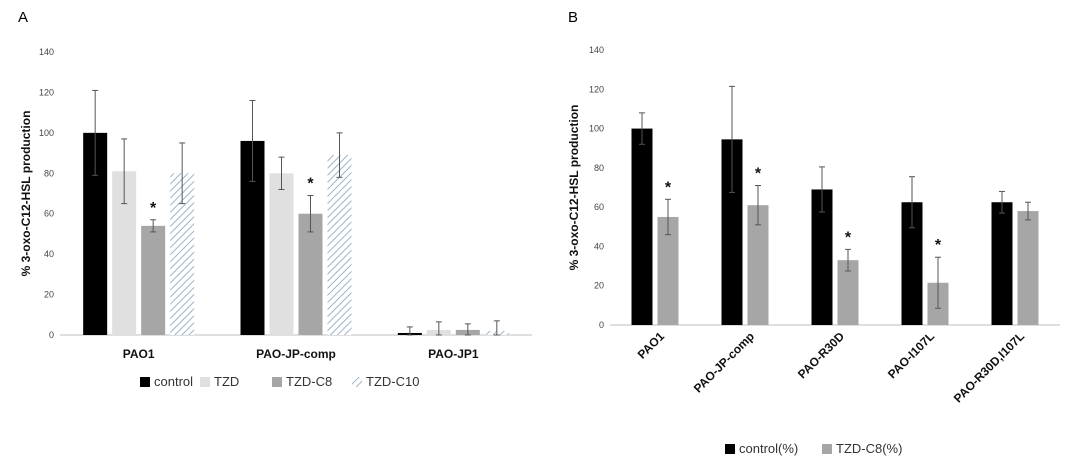  Describe the element at coordinates (822, 189) in the screenshot. I see `panel-b-error-bar-control-pao-r30d` at that location.